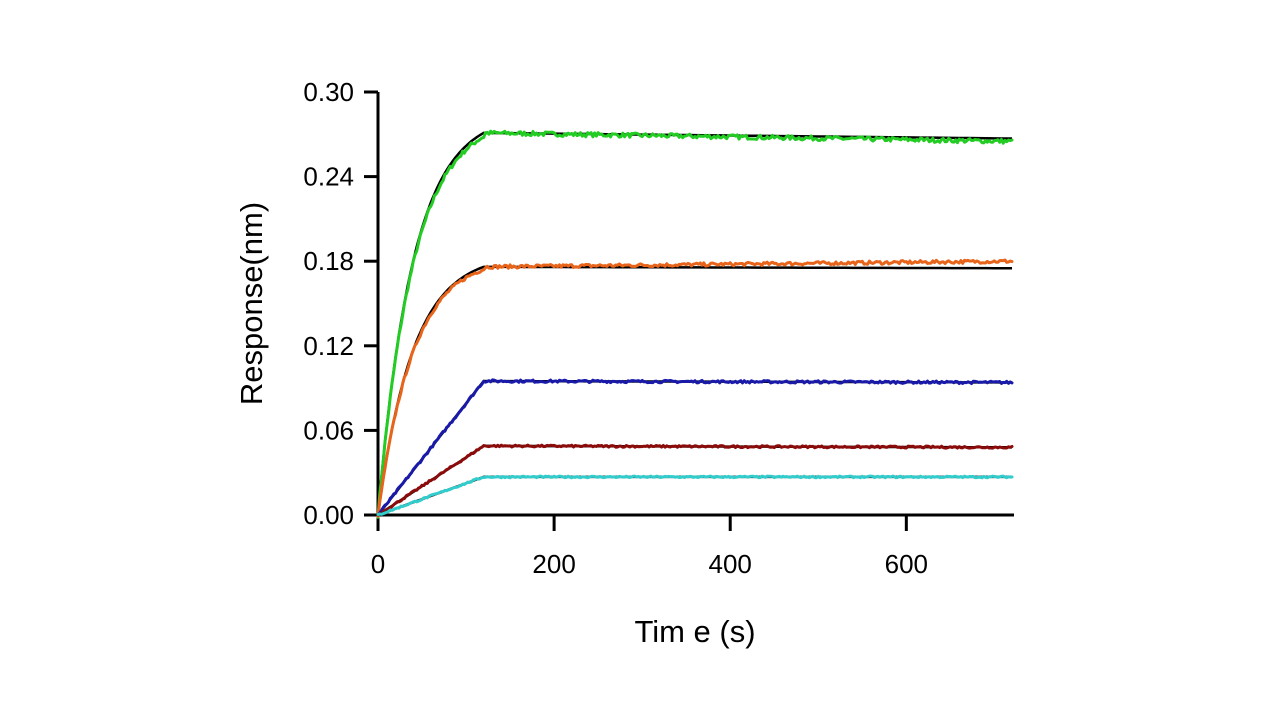 The width and height of the screenshot is (1280, 720). Describe the element at coordinates (328, 177) in the screenshot. I see `y-tick-label: 0.24` at that location.